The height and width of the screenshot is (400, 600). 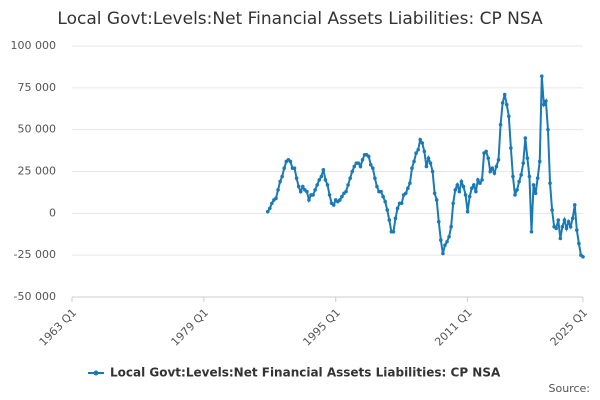 What do you see at coordinates (453, 327) in the screenshot?
I see `x-tick-label: 2011 Q1` at bounding box center [453, 327].